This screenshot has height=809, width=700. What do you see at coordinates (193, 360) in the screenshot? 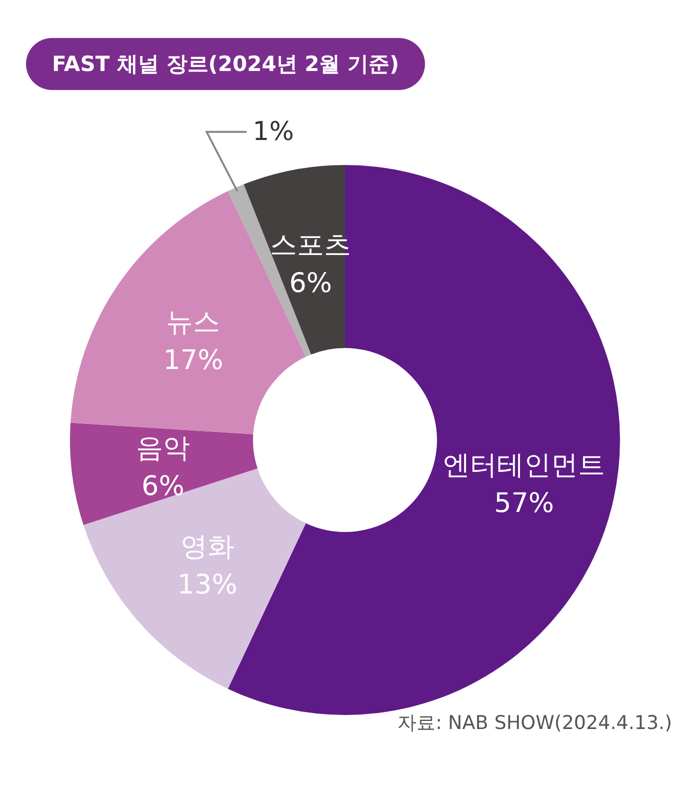
I see `data-label: 17%` at bounding box center [193, 360].